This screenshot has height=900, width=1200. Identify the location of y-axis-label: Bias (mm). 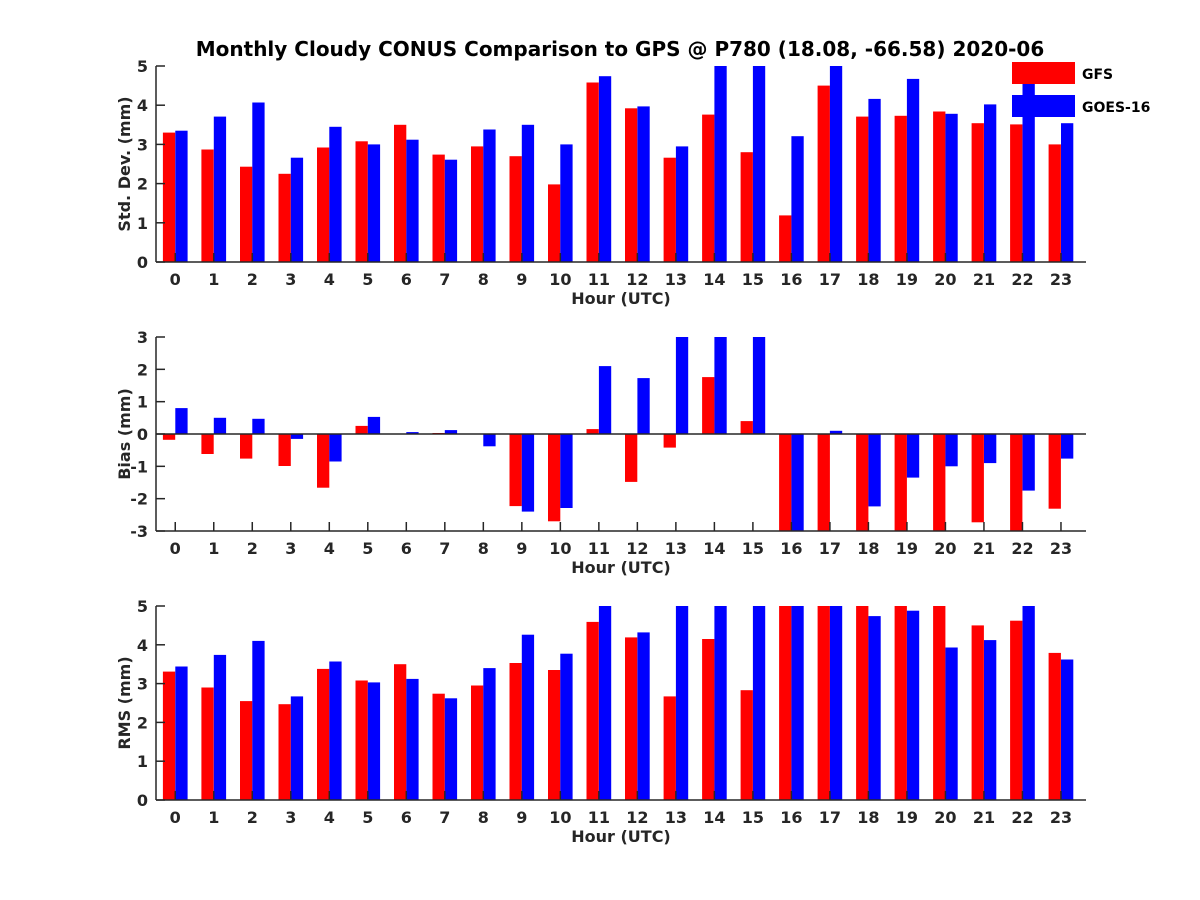
(124, 434).